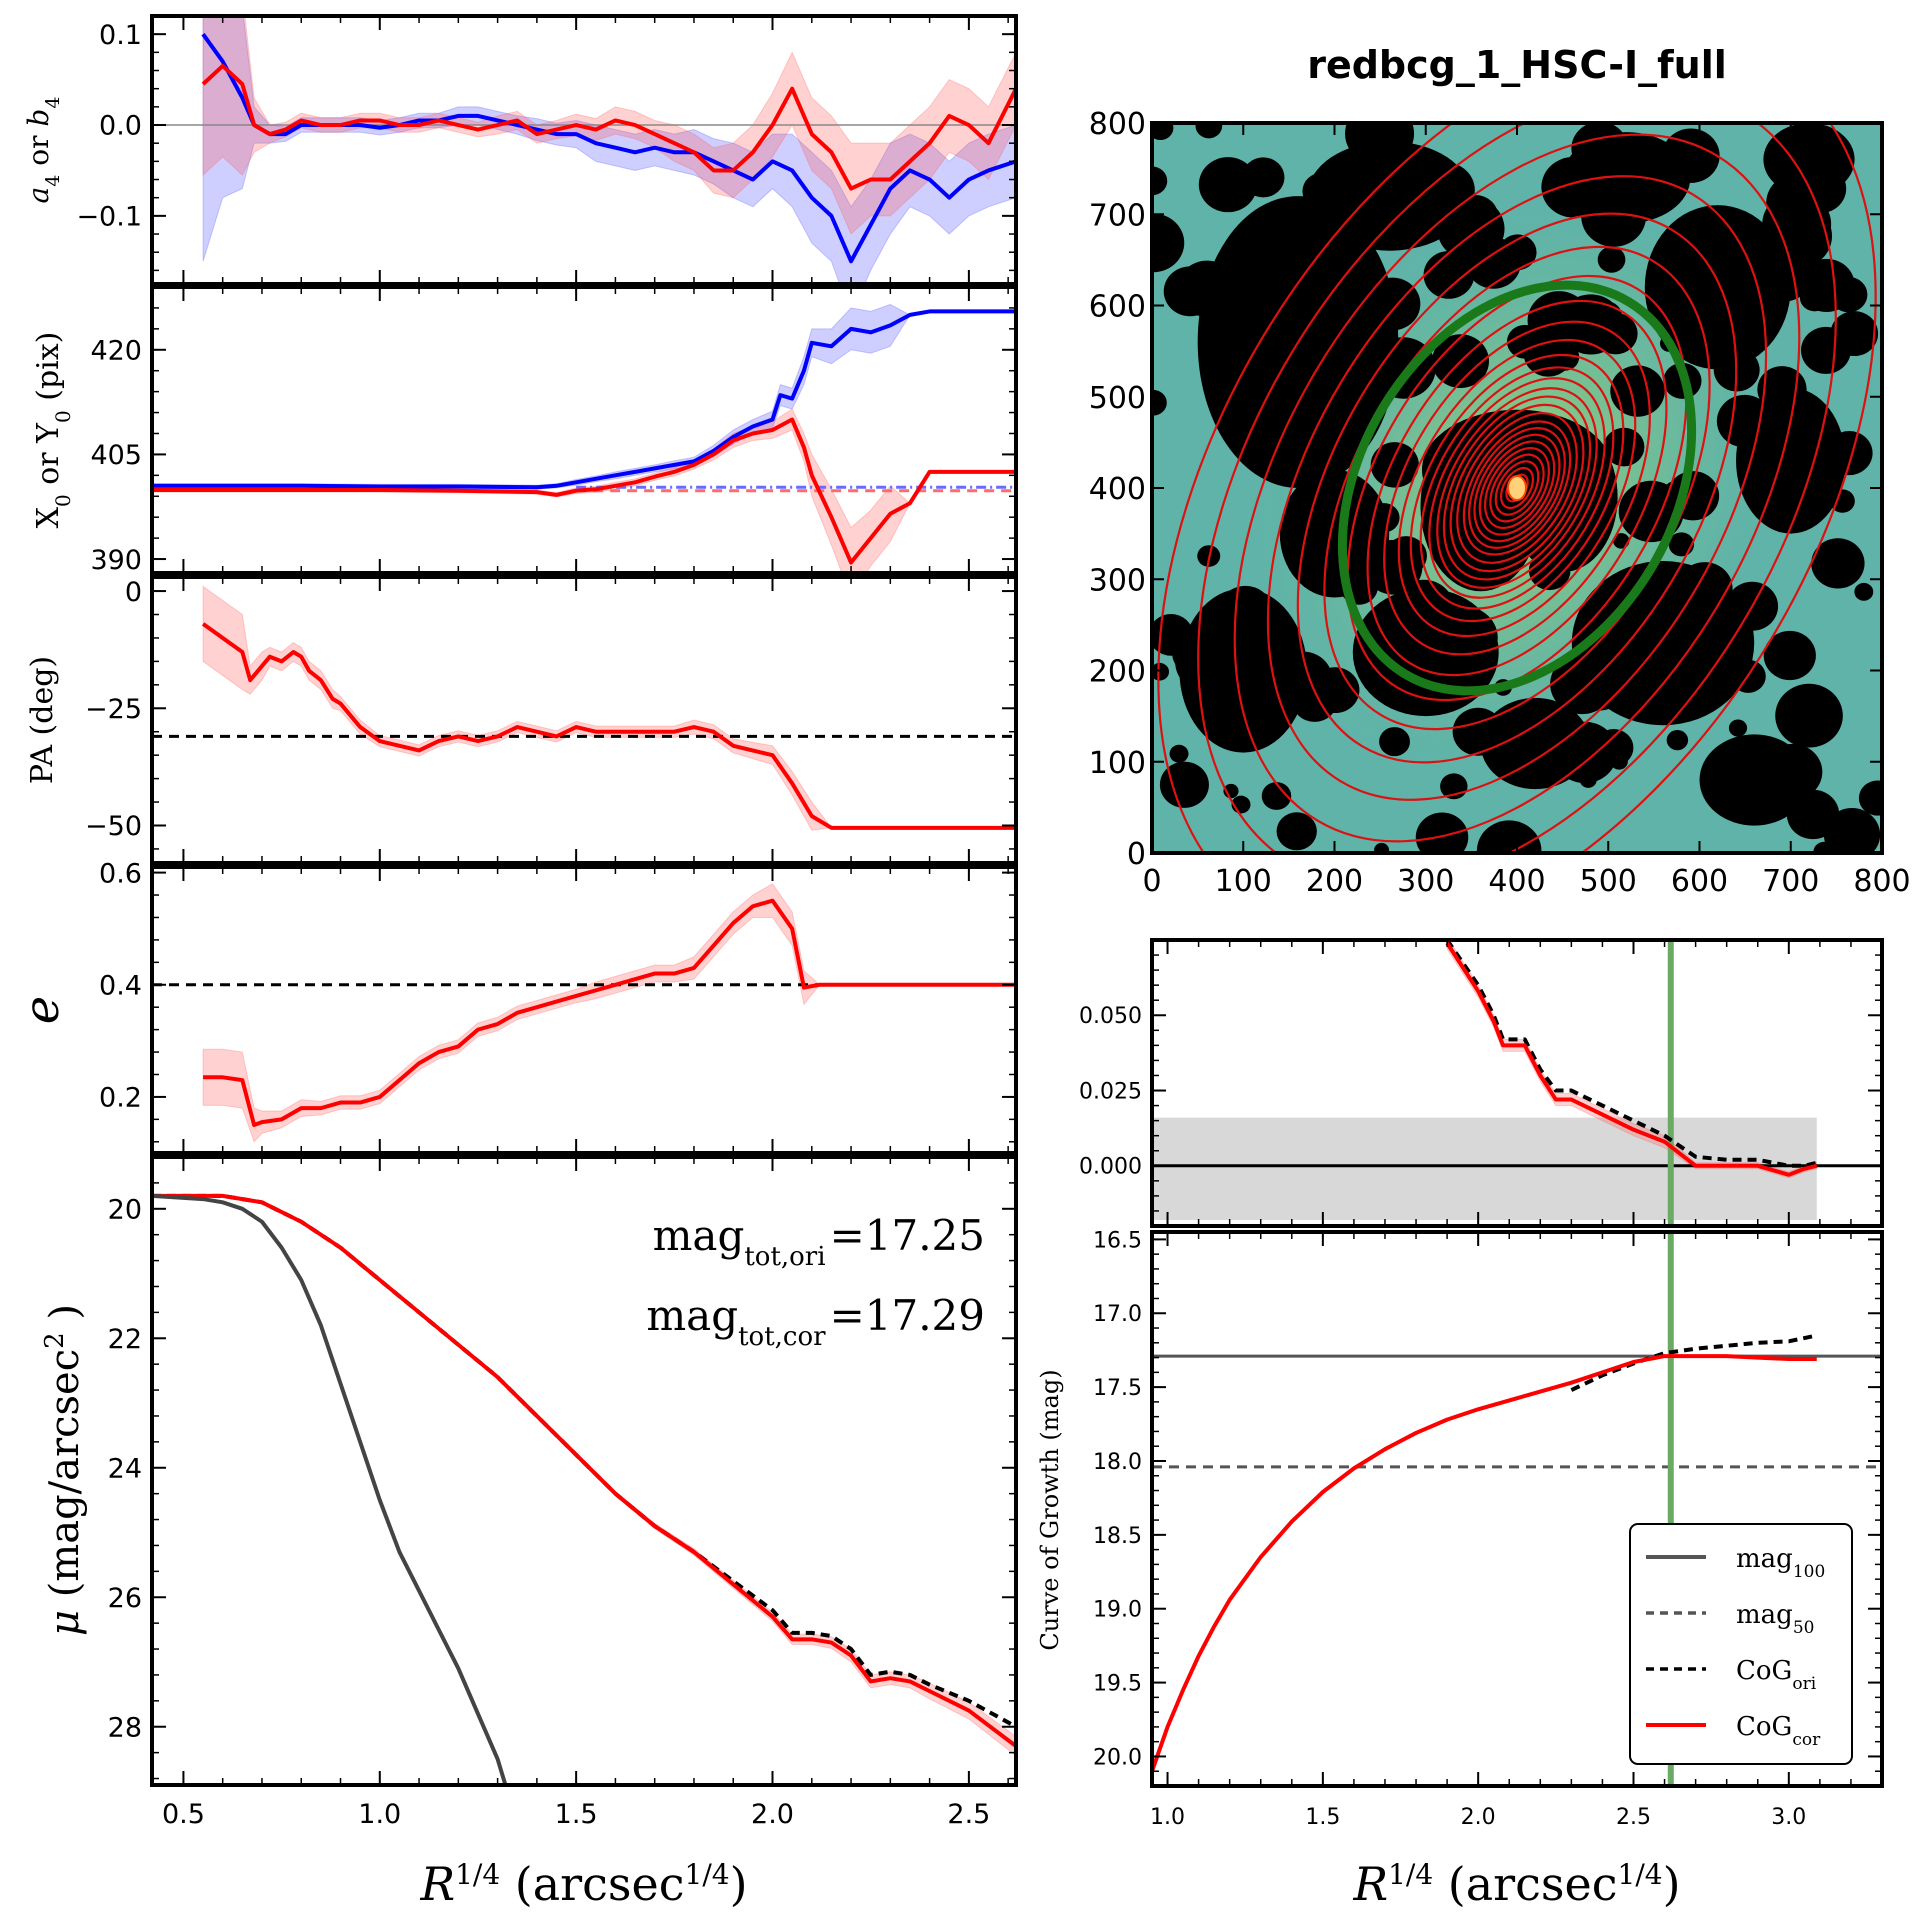 The width and height of the screenshot is (1920, 1920). Describe the element at coordinates (576, 1814) in the screenshot. I see `x-tick-label: 1.5` at that location.